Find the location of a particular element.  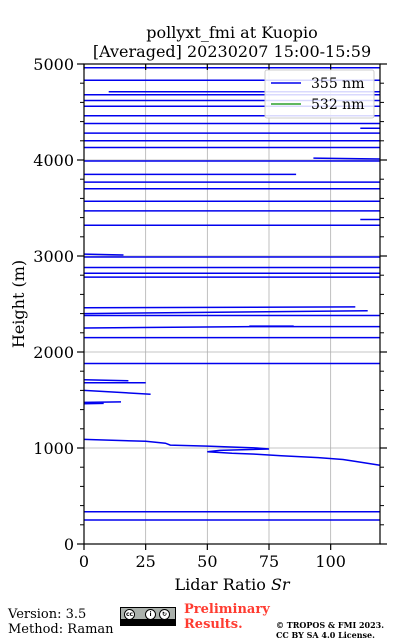

y-tick-label: 2000 is located at coordinates (53, 352).